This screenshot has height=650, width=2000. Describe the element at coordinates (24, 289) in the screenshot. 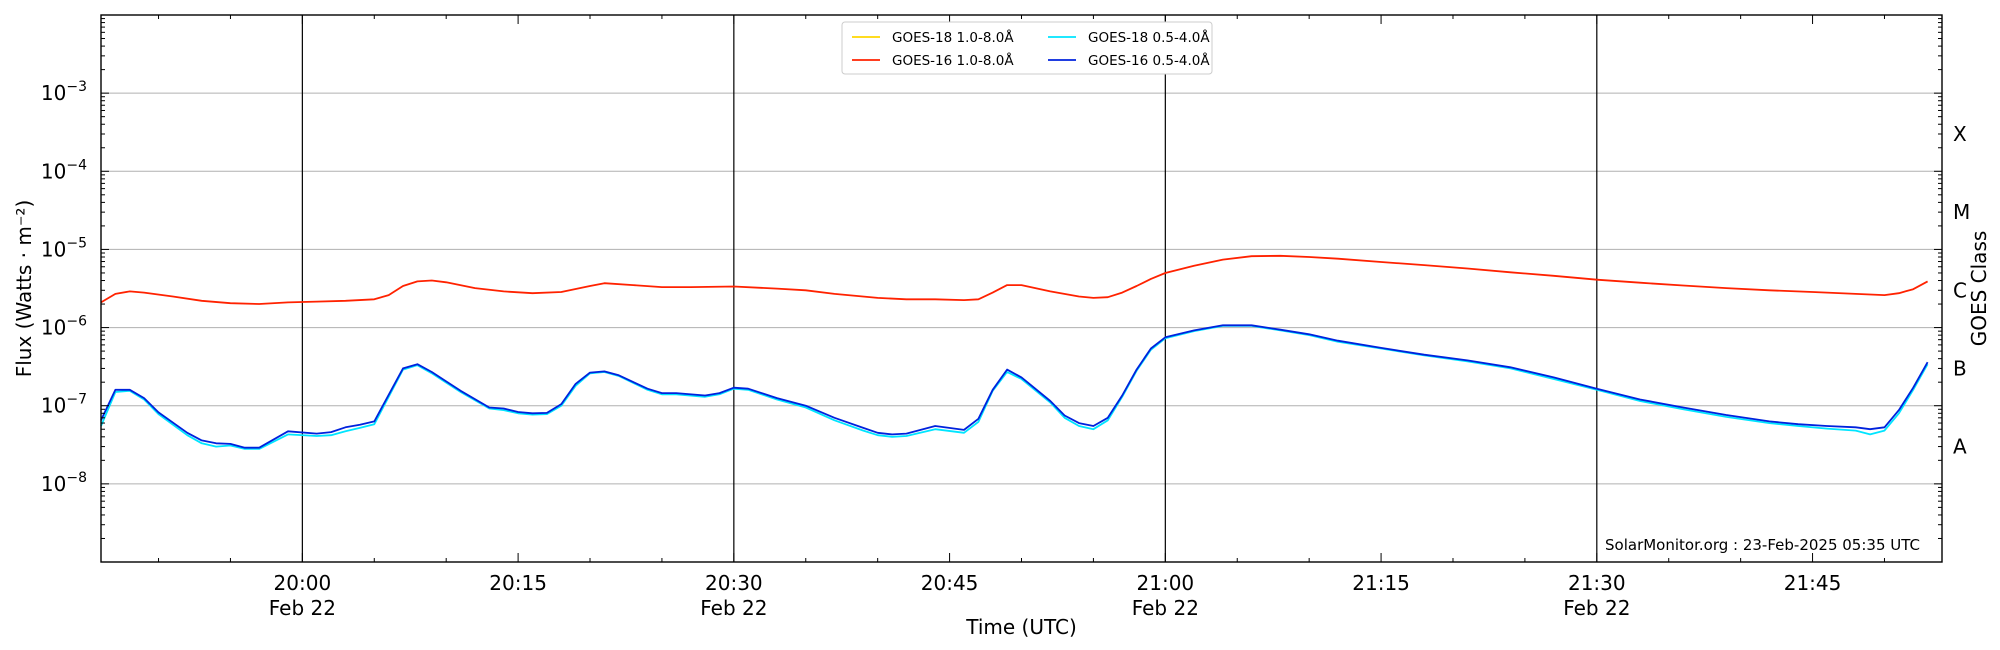

I see `y-axis-title: Flux (Watts · m⁻²)` at that location.